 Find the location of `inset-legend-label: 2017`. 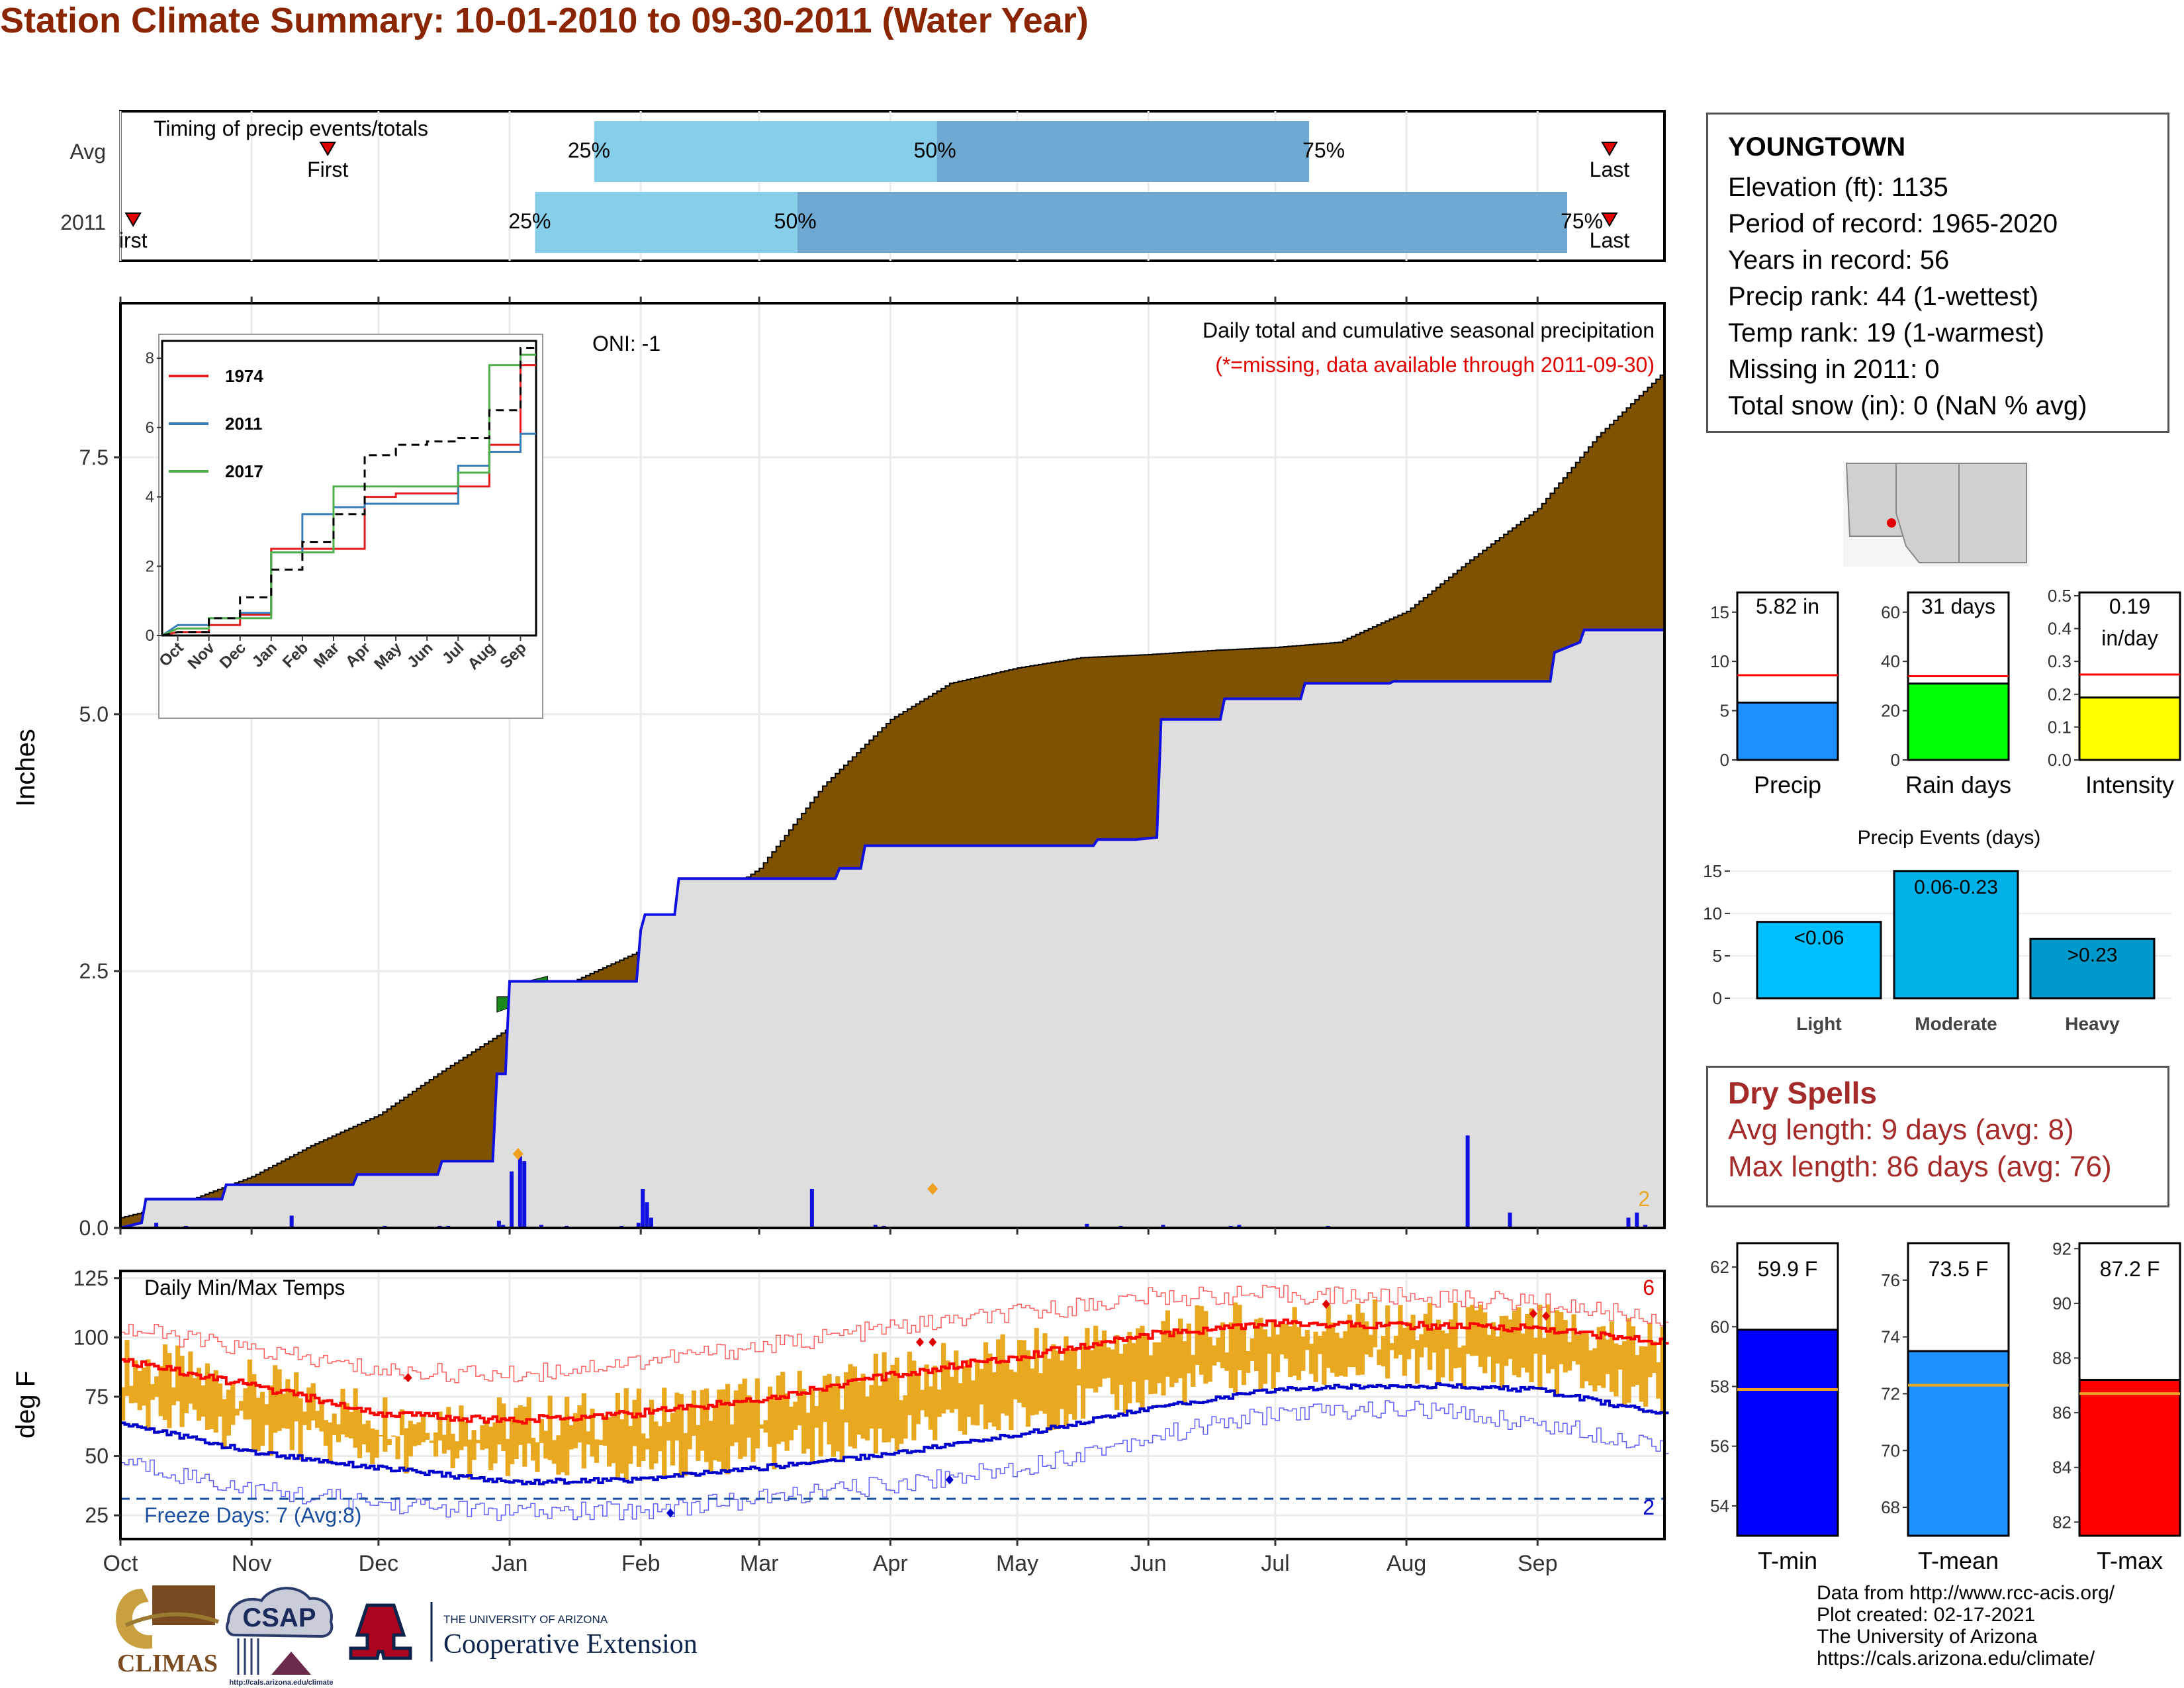

inset-legend-label: 2017 is located at coordinates (244, 471).